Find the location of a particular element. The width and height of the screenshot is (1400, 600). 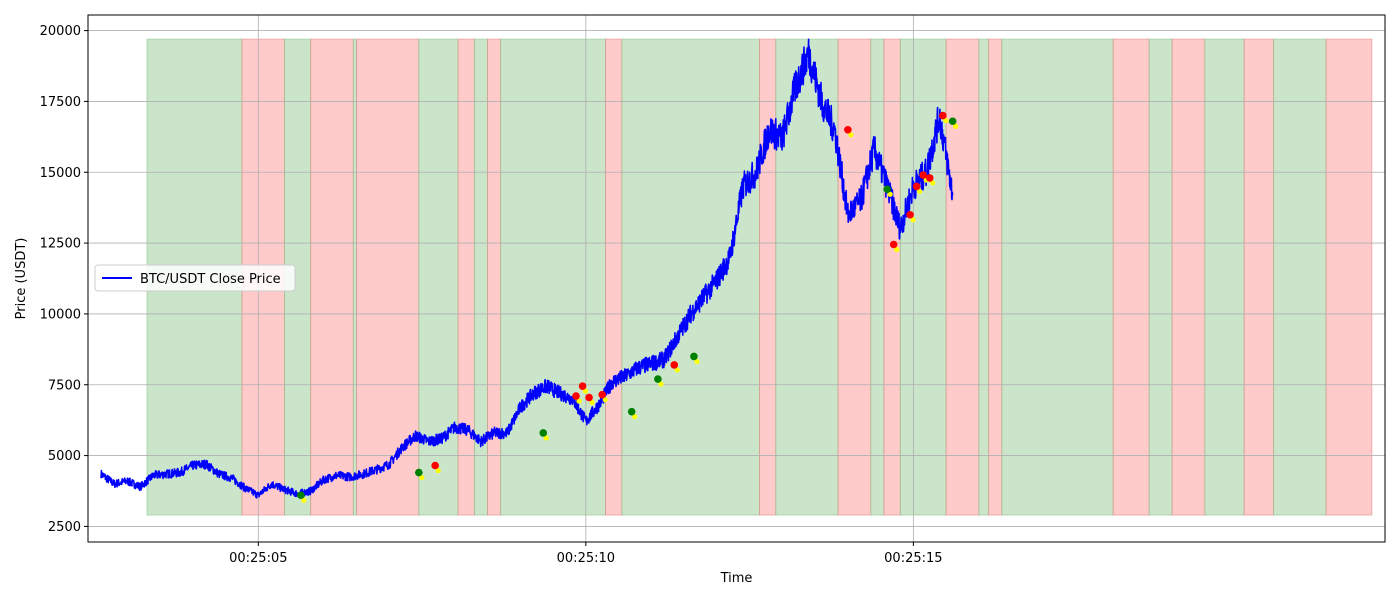

y-tick-label: 17500 is located at coordinates (60, 102).